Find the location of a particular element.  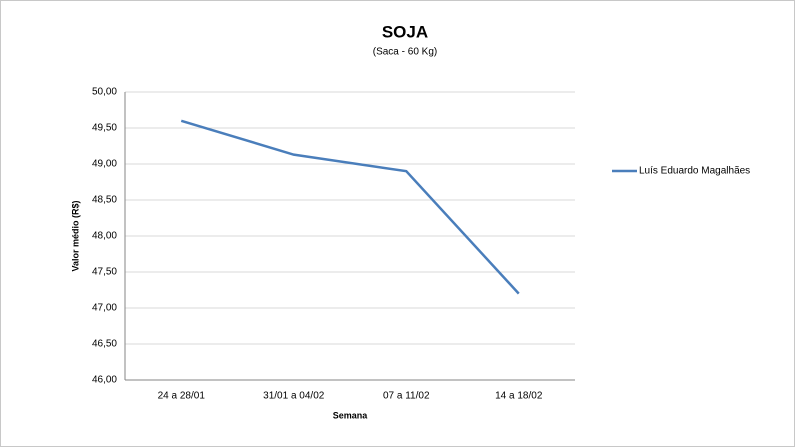

y-tick-label: 46,50 is located at coordinates (104, 344).